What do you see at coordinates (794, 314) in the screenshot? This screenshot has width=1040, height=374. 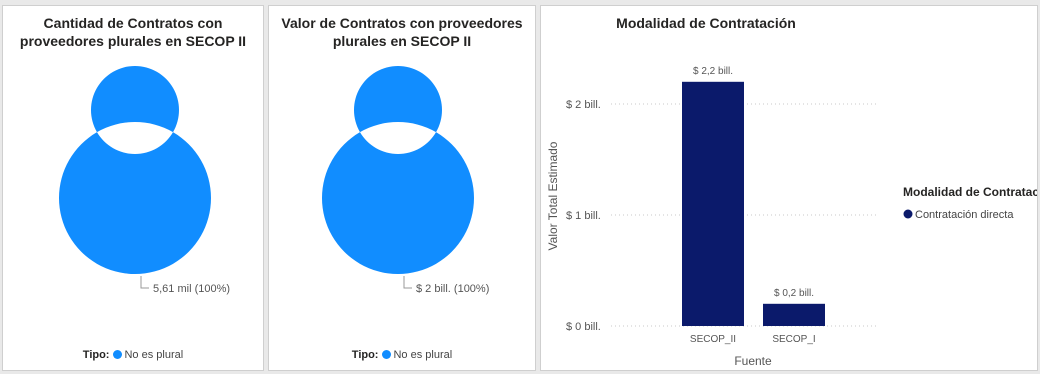 I see `bar-secop-i` at bounding box center [794, 314].